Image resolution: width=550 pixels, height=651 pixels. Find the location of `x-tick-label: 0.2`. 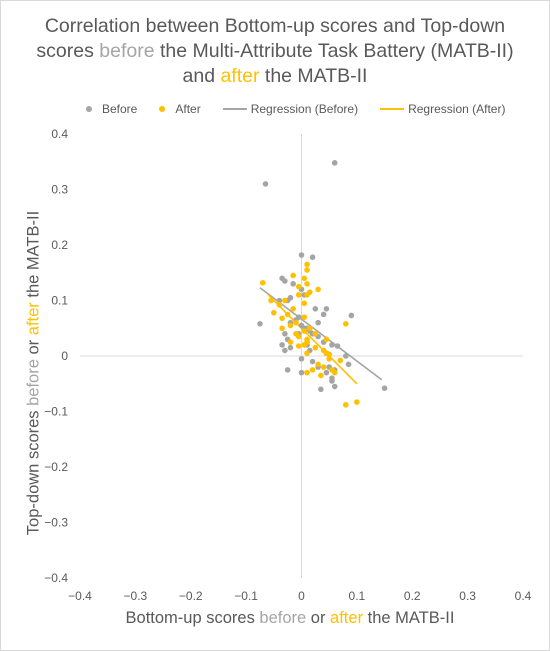

x-tick-label: 0.2 is located at coordinates (412, 596).